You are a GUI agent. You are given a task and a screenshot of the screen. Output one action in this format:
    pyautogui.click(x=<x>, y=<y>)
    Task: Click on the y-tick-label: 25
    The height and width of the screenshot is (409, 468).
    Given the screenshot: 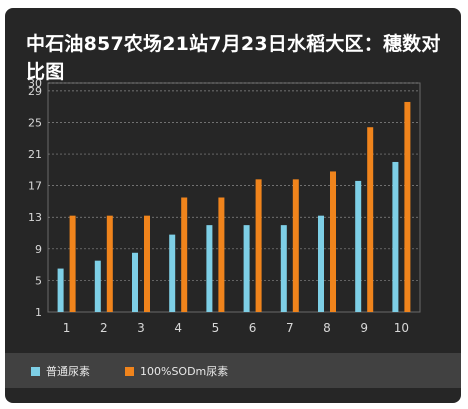 What is the action you would take?
    pyautogui.click(x=35, y=122)
    